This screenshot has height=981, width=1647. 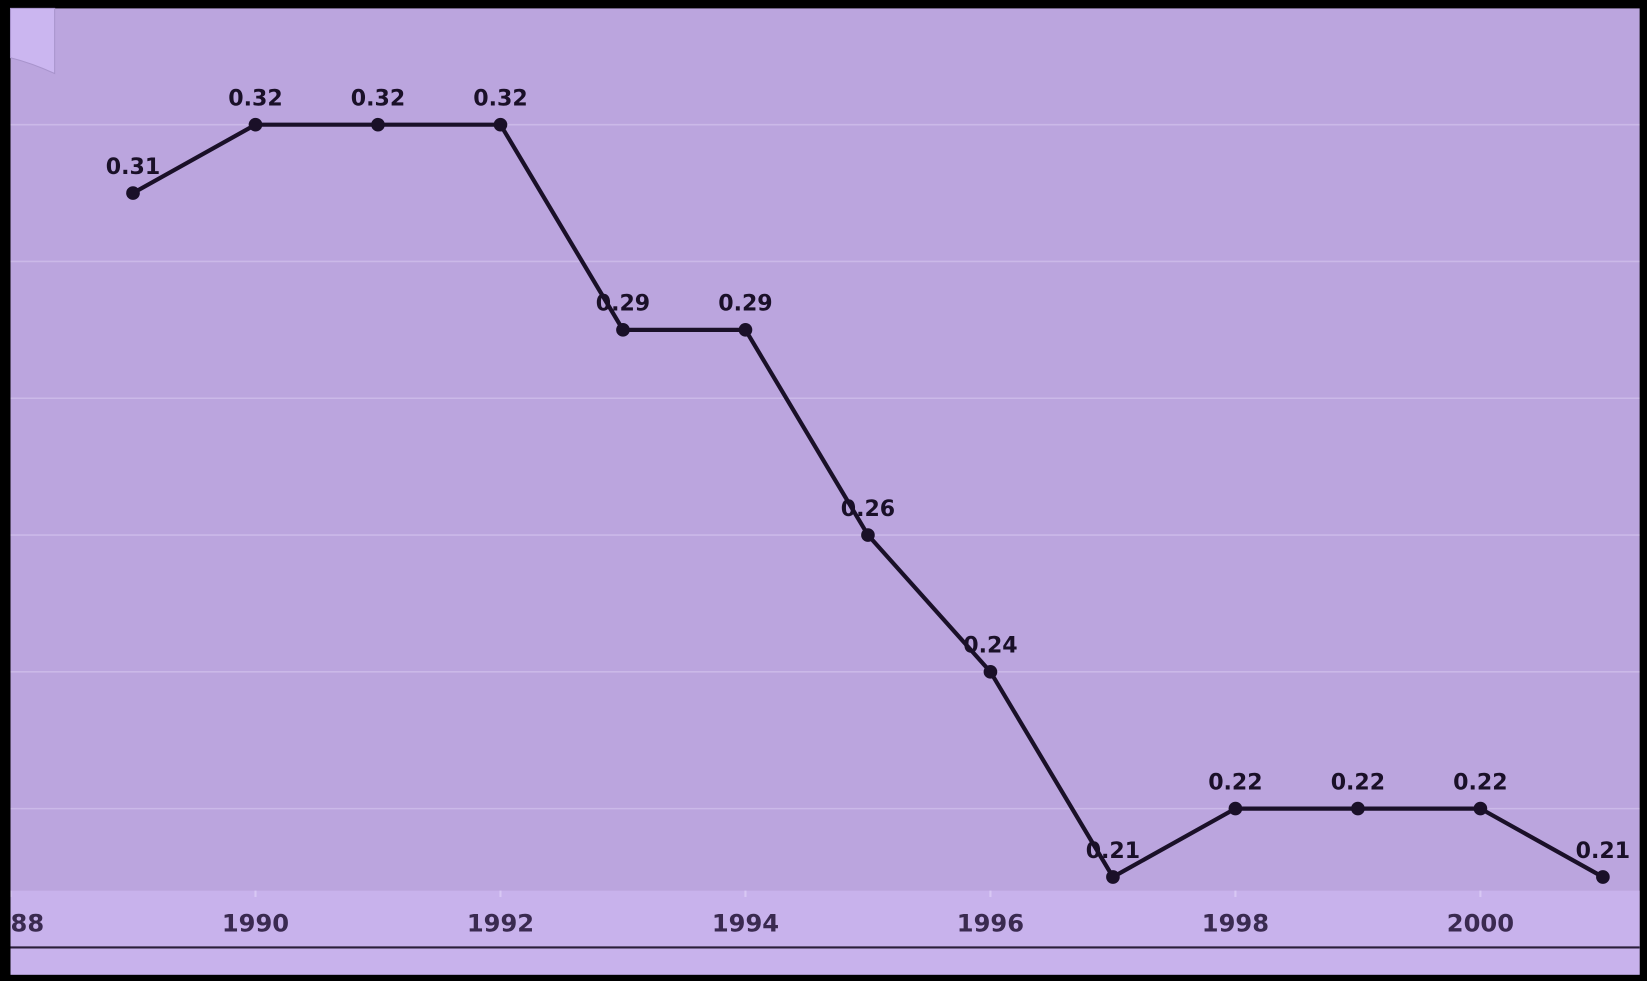 What do you see at coordinates (990, 646) in the screenshot?
I see `value-label: 0.24` at bounding box center [990, 646].